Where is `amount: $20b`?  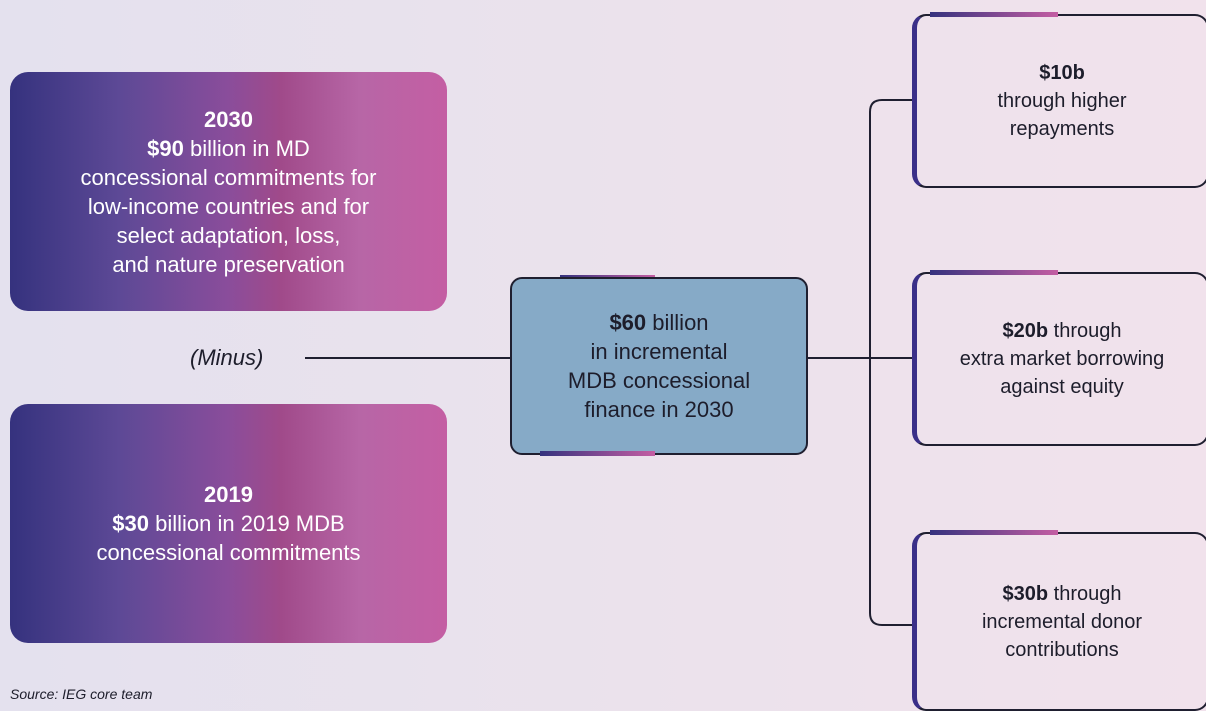
amount: $20b is located at coordinates (1025, 331).